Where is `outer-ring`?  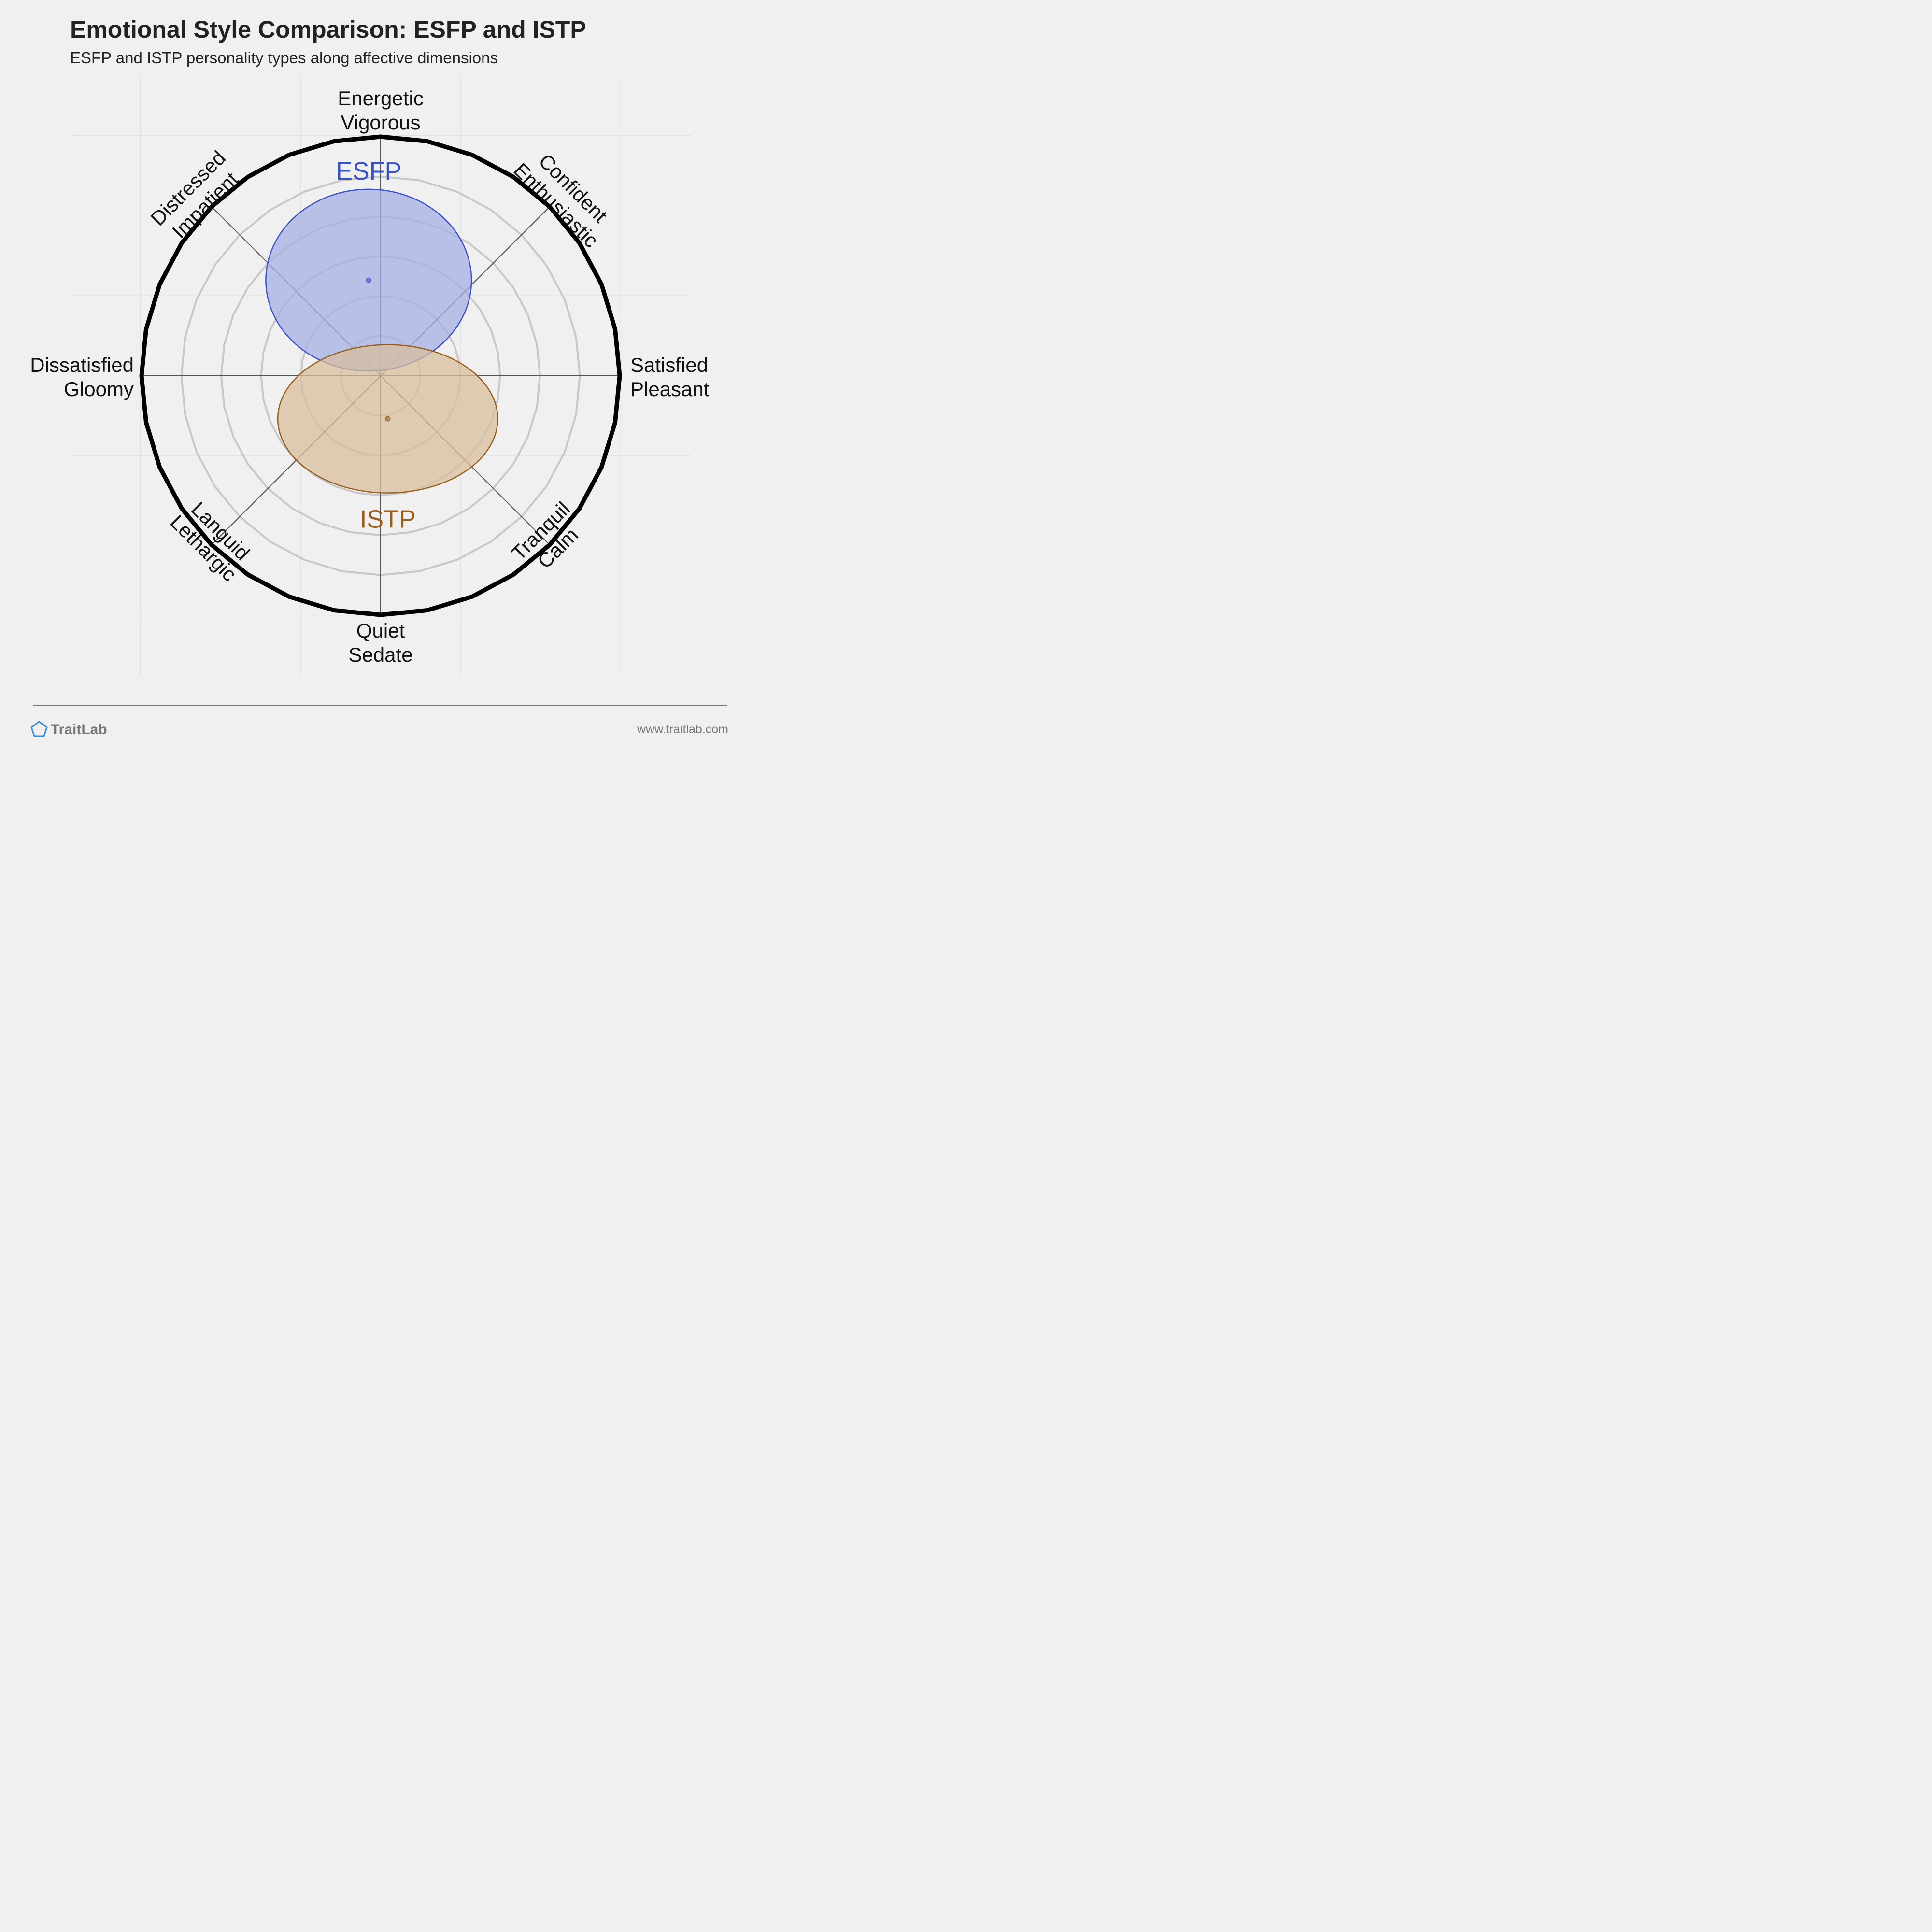
outer-ring is located at coordinates (380, 375).